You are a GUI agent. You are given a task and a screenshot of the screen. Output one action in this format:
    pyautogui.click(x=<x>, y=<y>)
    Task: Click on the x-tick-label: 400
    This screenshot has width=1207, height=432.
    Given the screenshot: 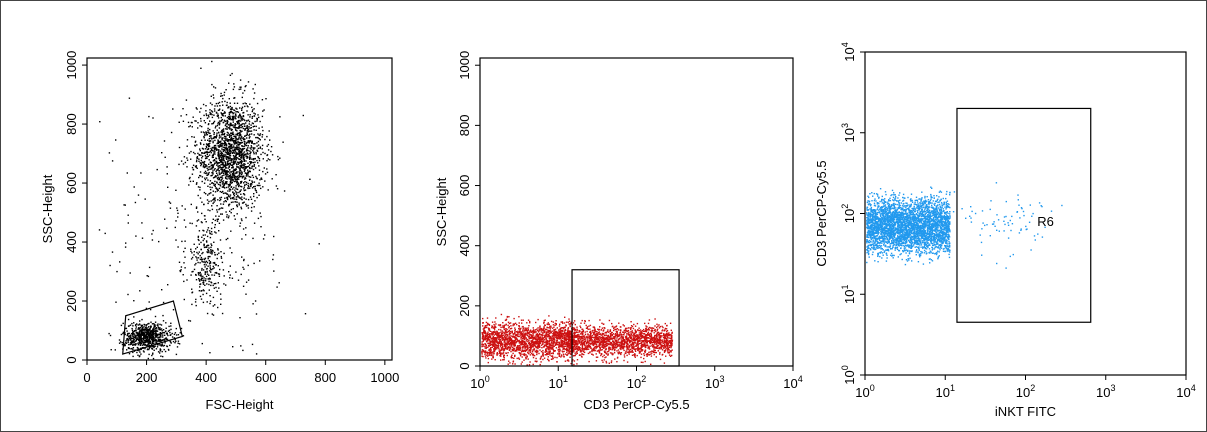 What is the action you would take?
    pyautogui.click(x=206, y=377)
    